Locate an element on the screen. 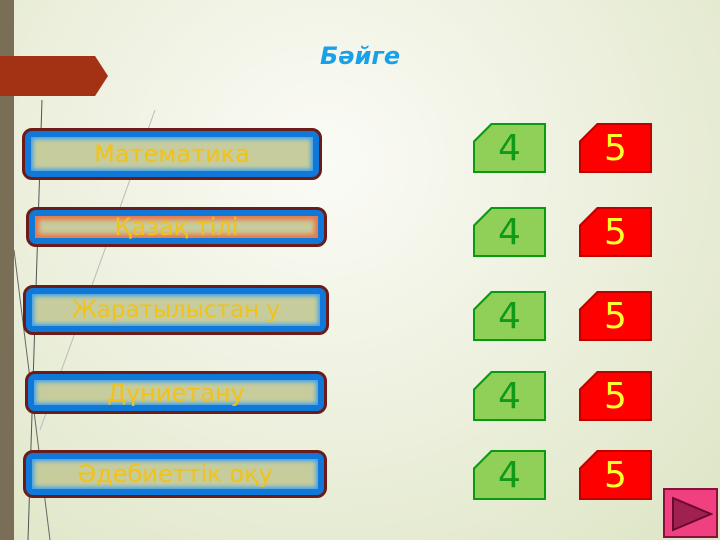 Image resolution: width=720 pixels, height=540 pixels. subject-label: Математика is located at coordinates (172, 154).